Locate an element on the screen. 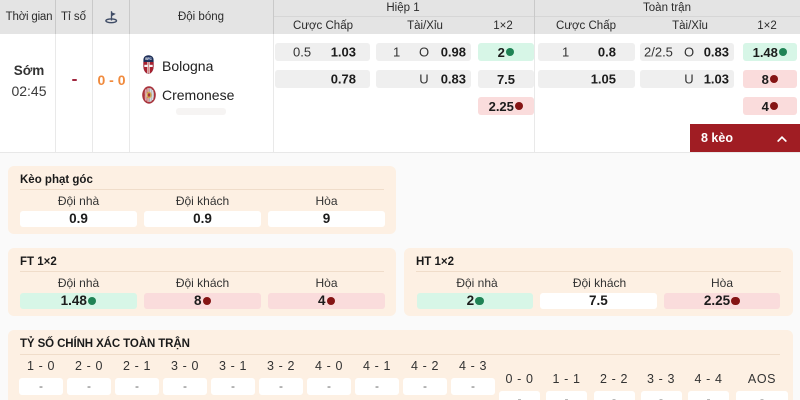 This screenshot has height=400, width=800. svg-text: BFC is located at coordinates (148, 59).